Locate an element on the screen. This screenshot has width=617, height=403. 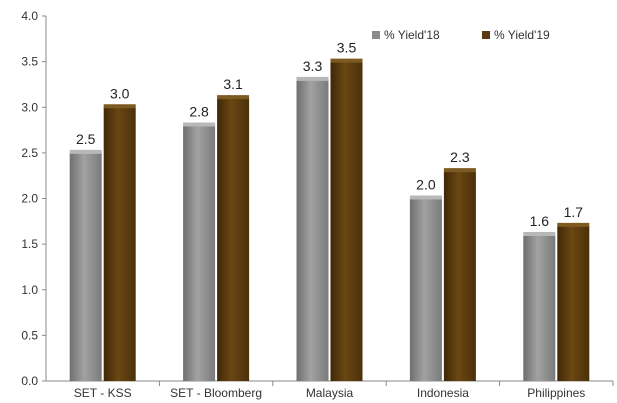
x-tick-label: Malaysia is located at coordinates (330, 393).